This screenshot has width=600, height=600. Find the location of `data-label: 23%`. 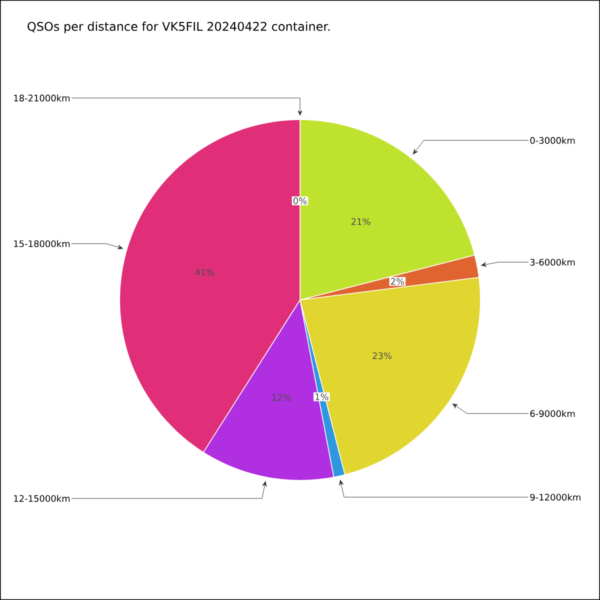

data-label: 23% is located at coordinates (382, 356).